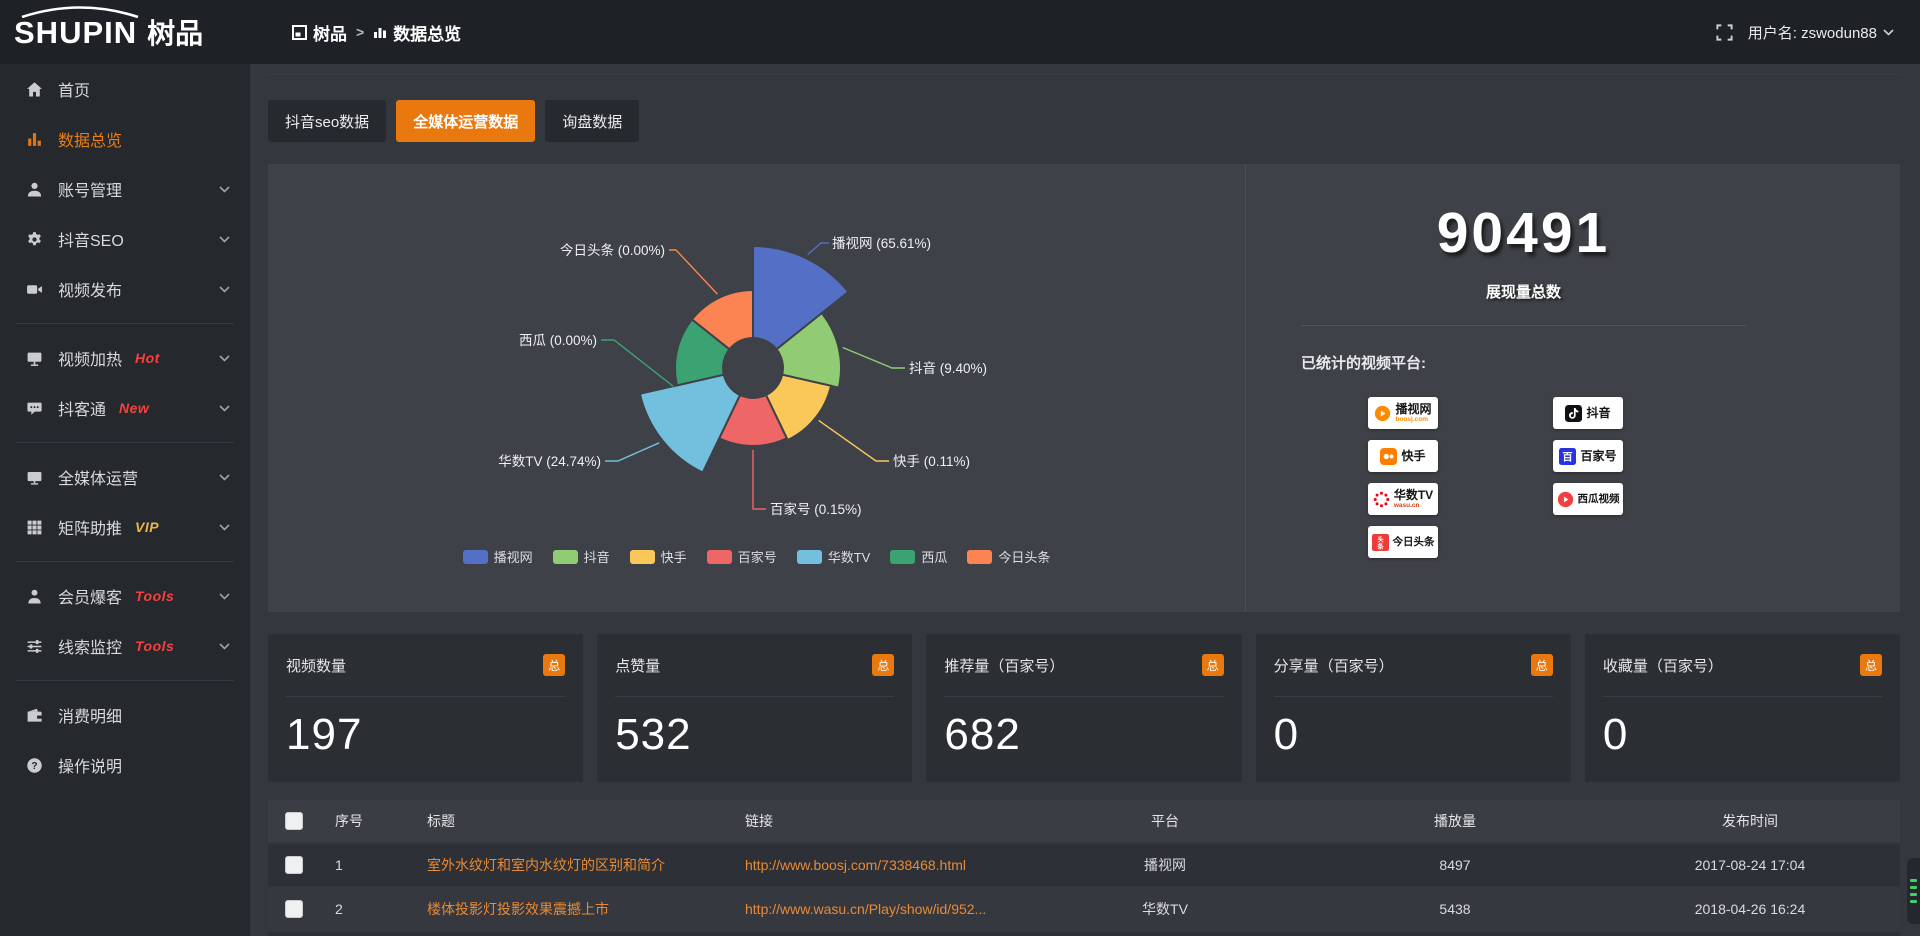 The height and width of the screenshot is (936, 1920). Describe the element at coordinates (948, 368) in the screenshot. I see `slice-label: 抖音 (9.40%)` at that location.